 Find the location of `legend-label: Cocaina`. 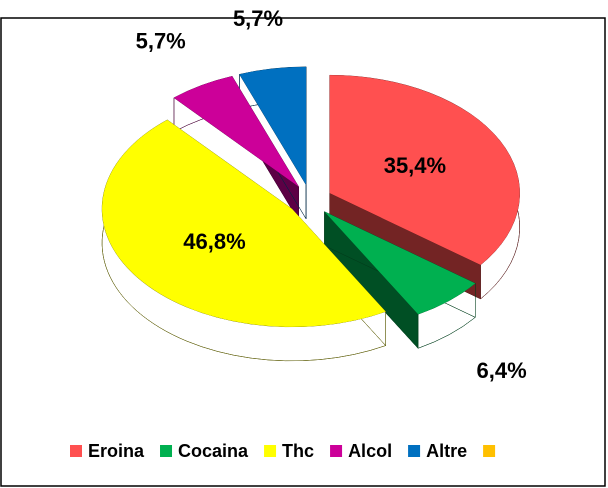

legend-label: Cocaina is located at coordinates (213, 451).